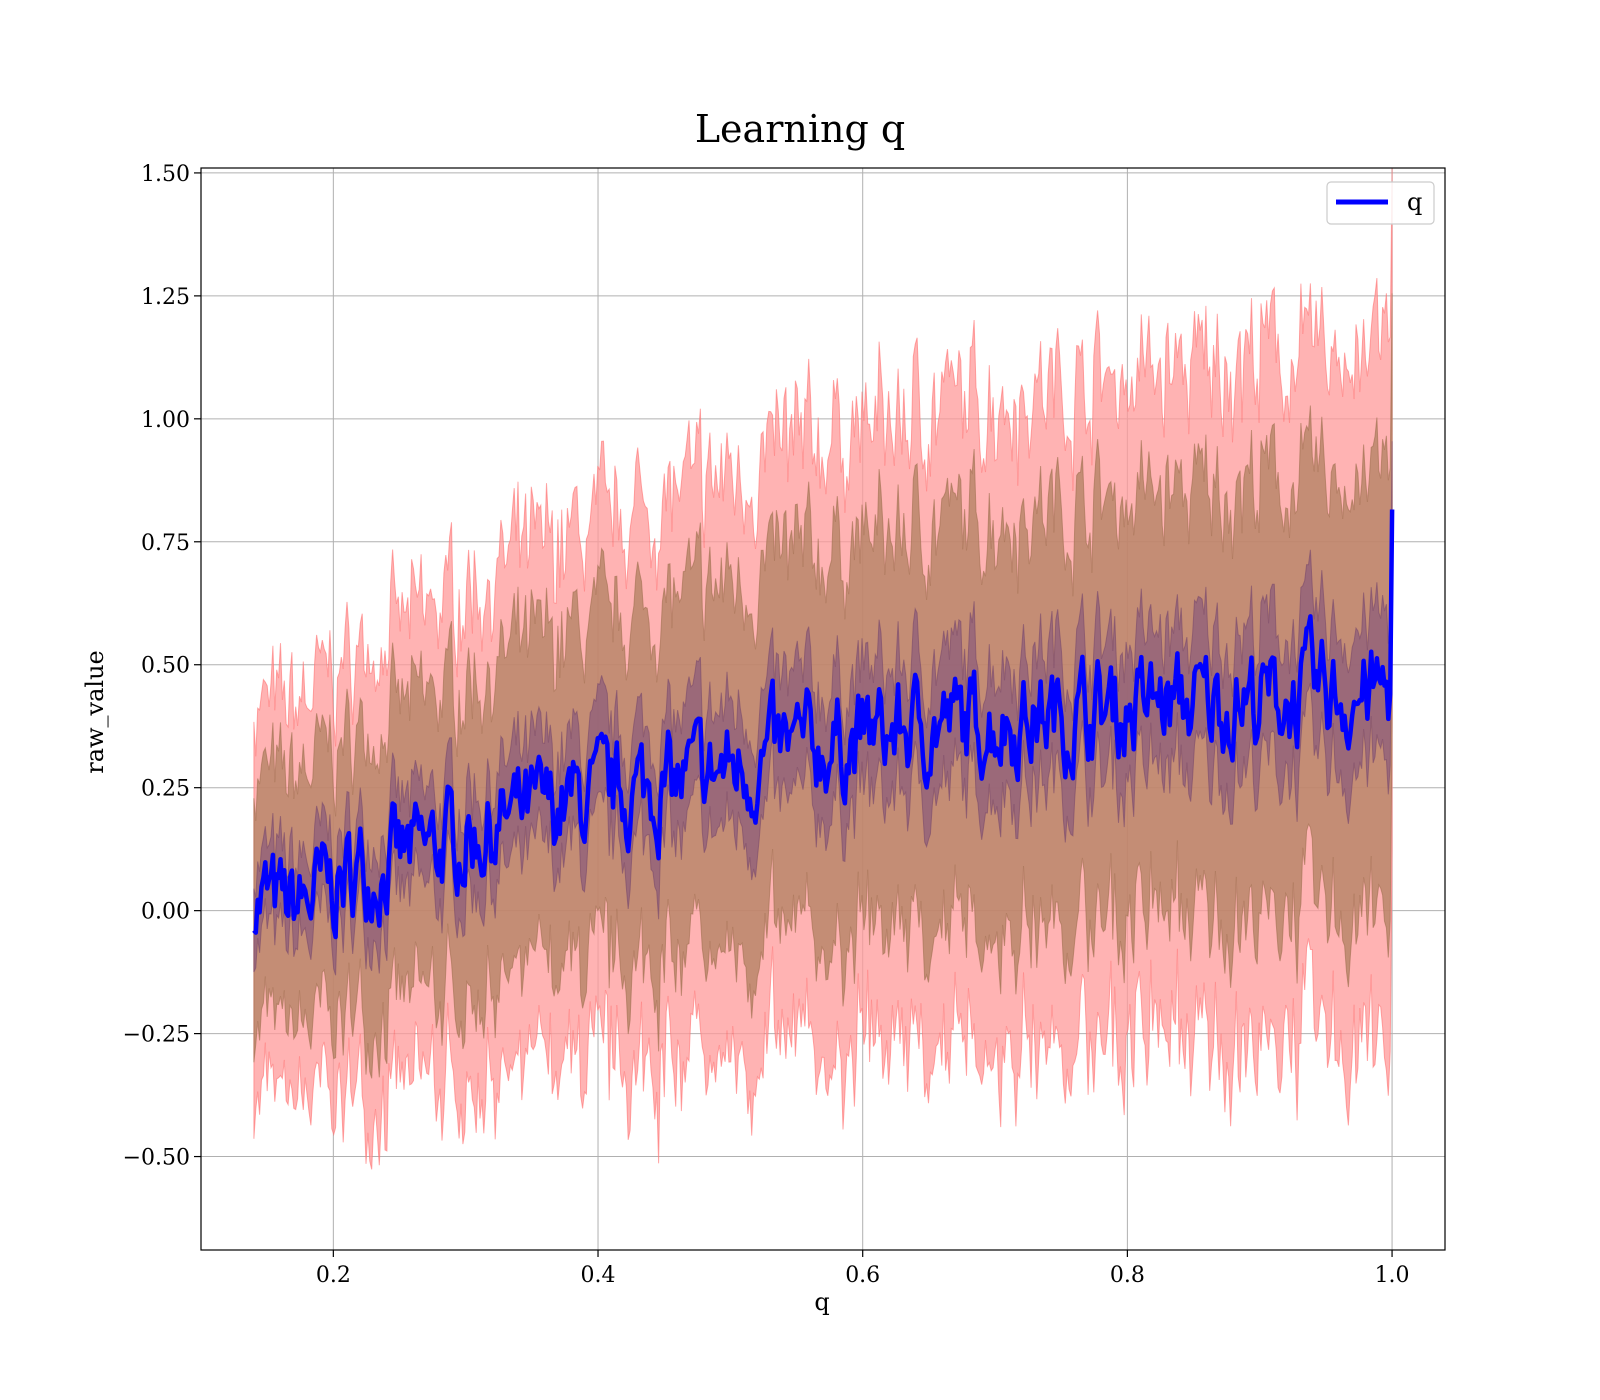 The height and width of the screenshot is (1400, 1600). I want to click on y-tick-label: 0.00, so click(165, 912).